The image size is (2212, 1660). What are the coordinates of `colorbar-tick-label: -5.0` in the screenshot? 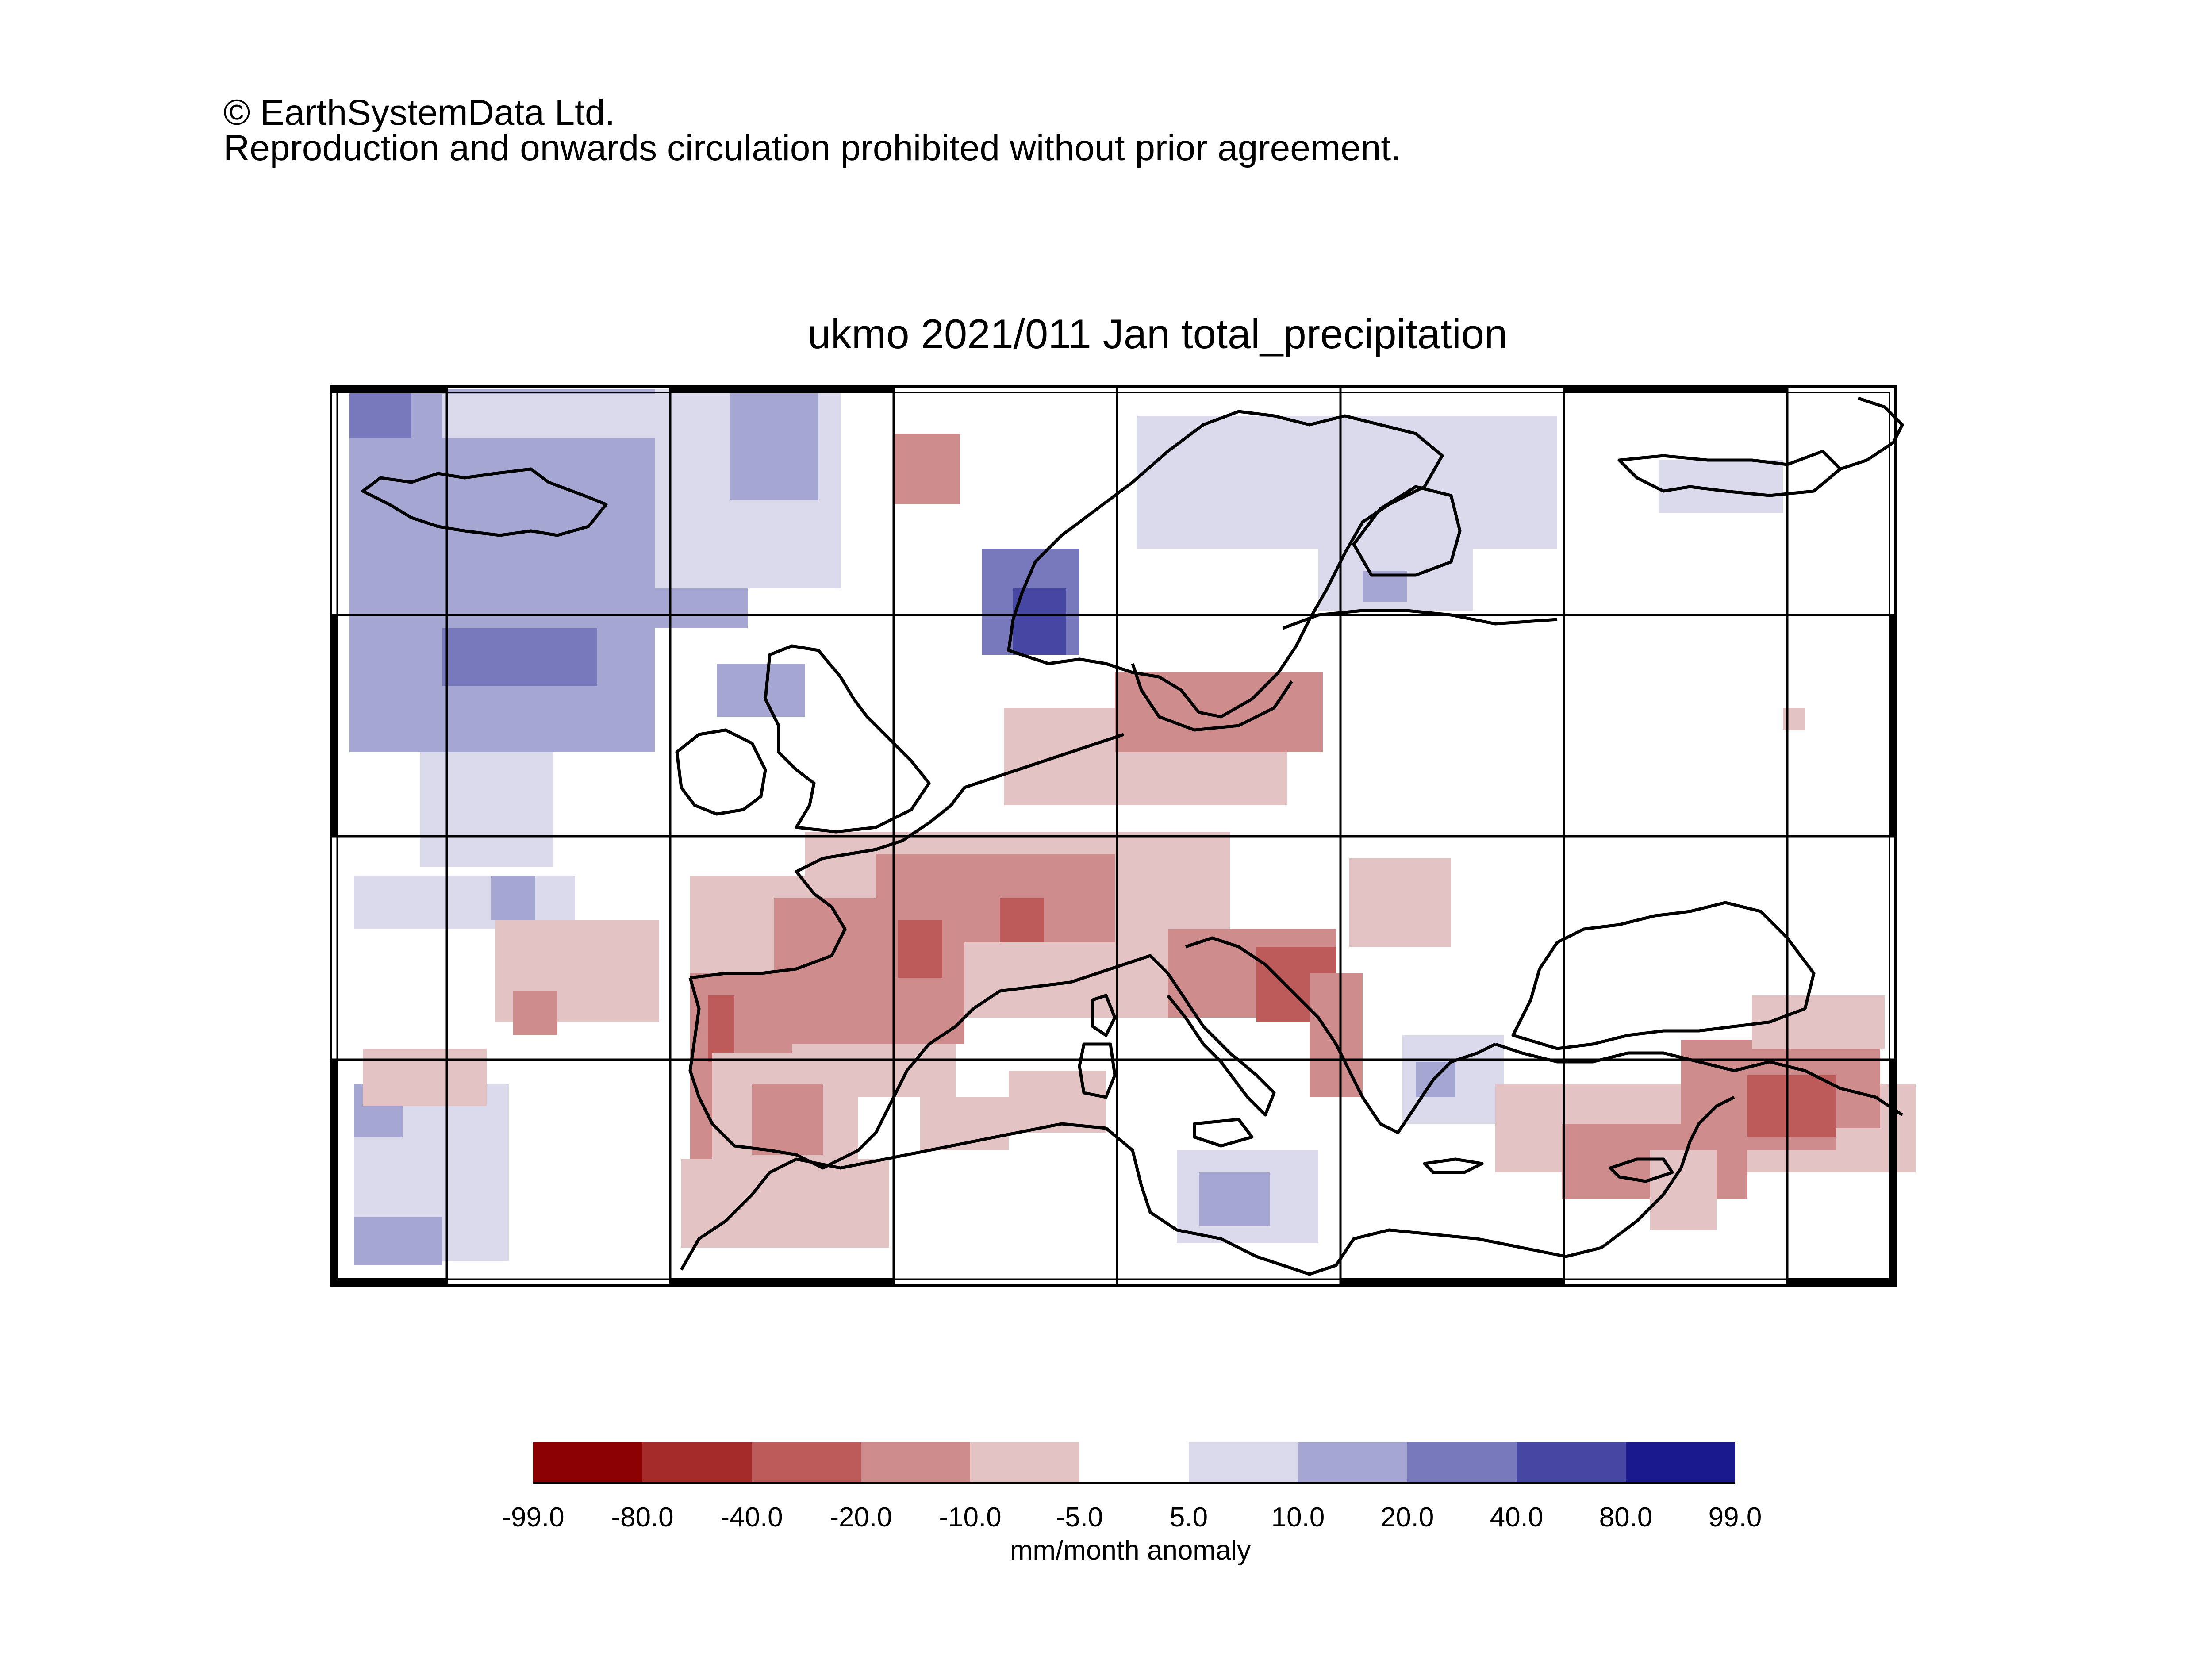 It's located at (1080, 1517).